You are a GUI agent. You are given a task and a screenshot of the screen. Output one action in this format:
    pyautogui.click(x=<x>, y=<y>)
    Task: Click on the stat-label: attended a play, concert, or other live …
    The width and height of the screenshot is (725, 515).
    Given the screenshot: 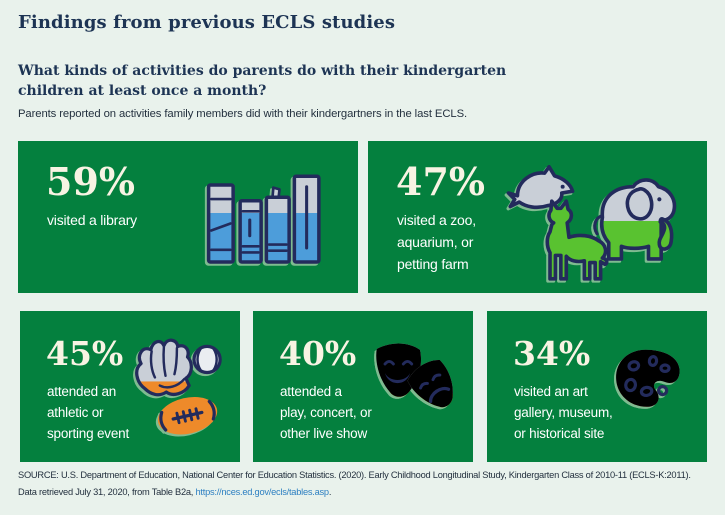 What is the action you would take?
    pyautogui.click(x=326, y=412)
    